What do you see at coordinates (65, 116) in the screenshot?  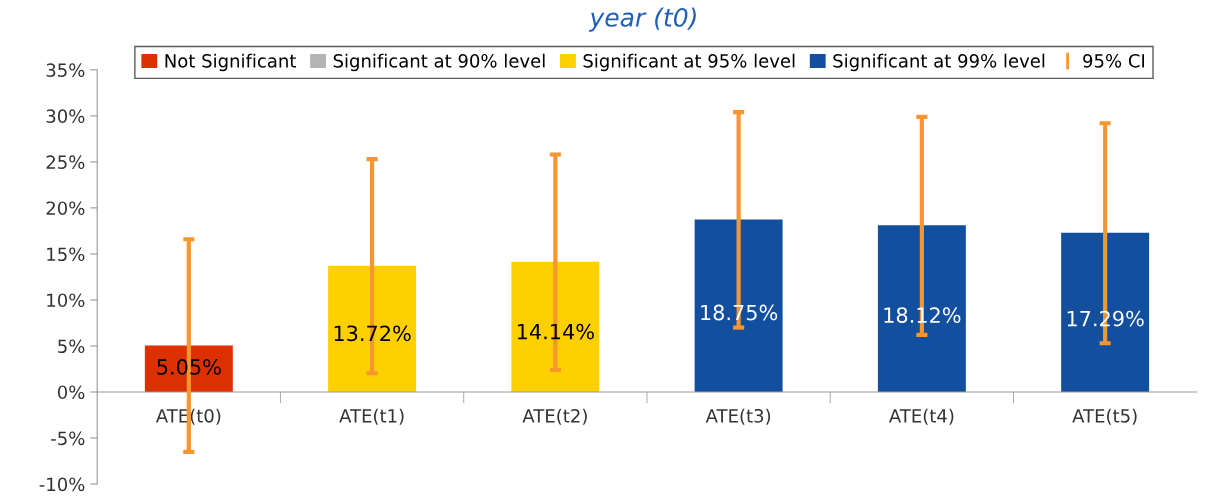 I see `y-tick-label: 30%` at bounding box center [65, 116].